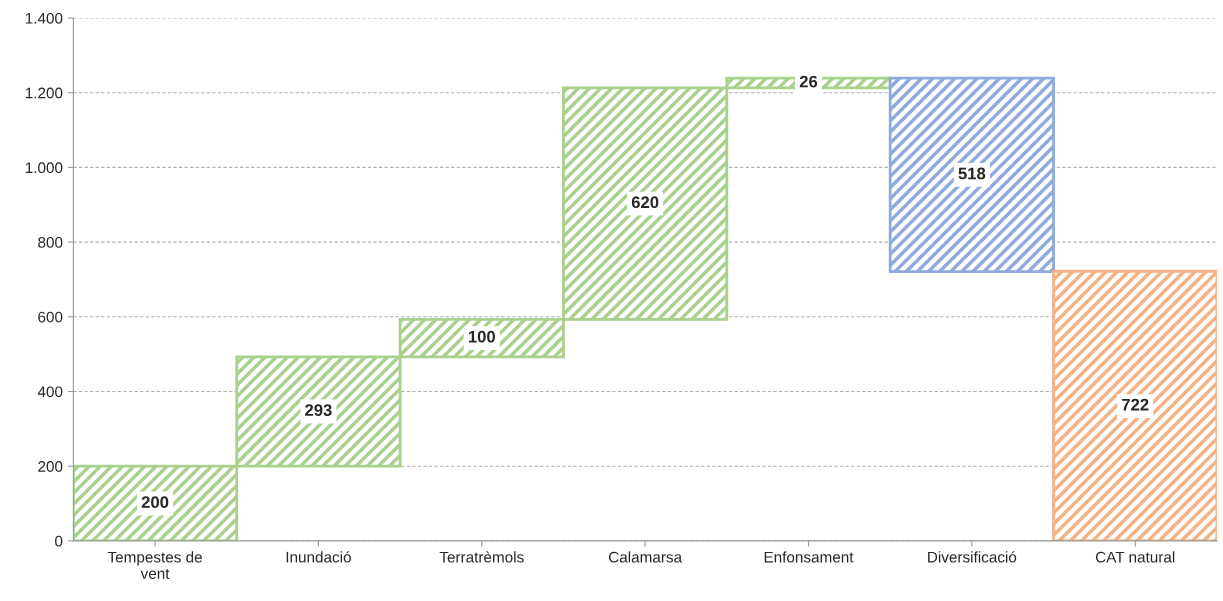 This screenshot has width=1223, height=601. I want to click on data-label: 518, so click(972, 173).